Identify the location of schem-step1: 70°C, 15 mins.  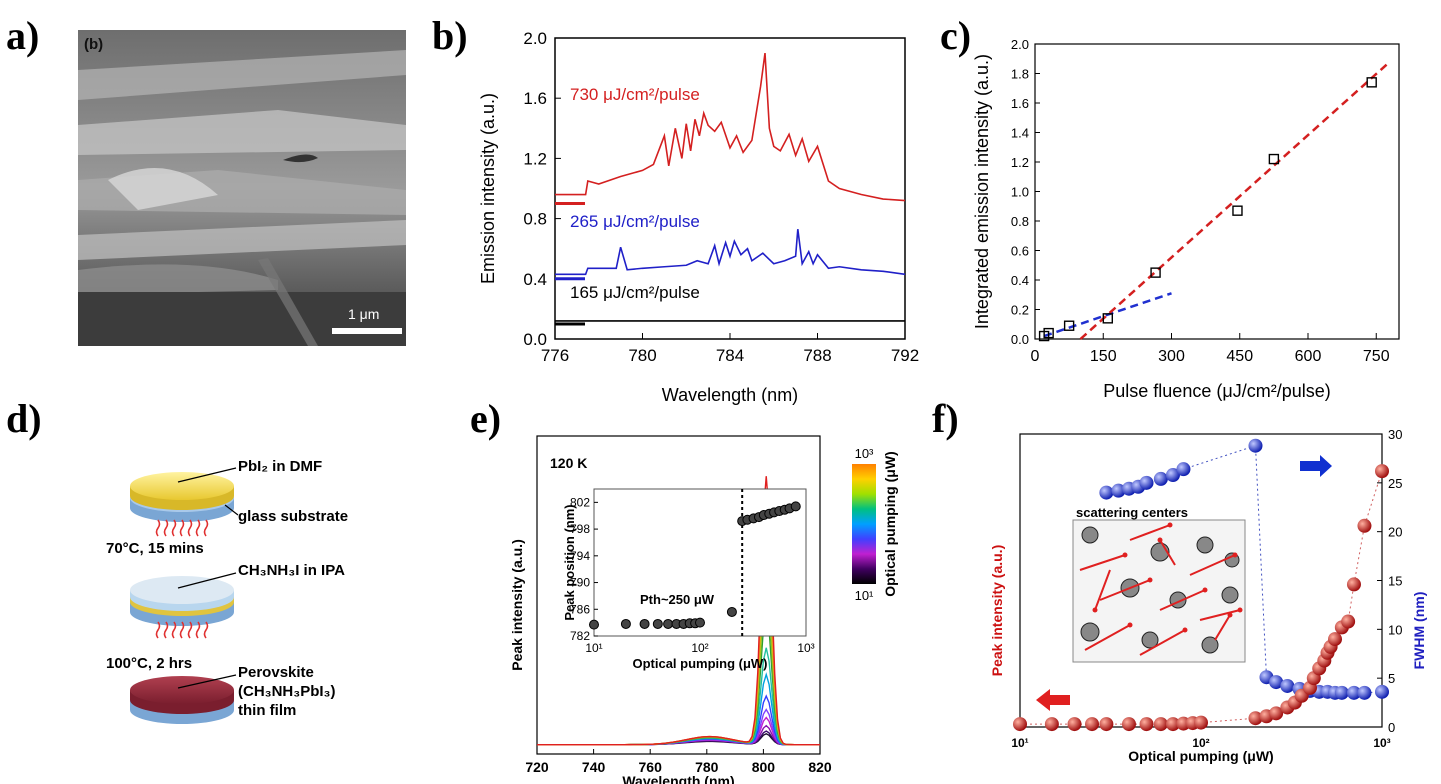
(155, 548).